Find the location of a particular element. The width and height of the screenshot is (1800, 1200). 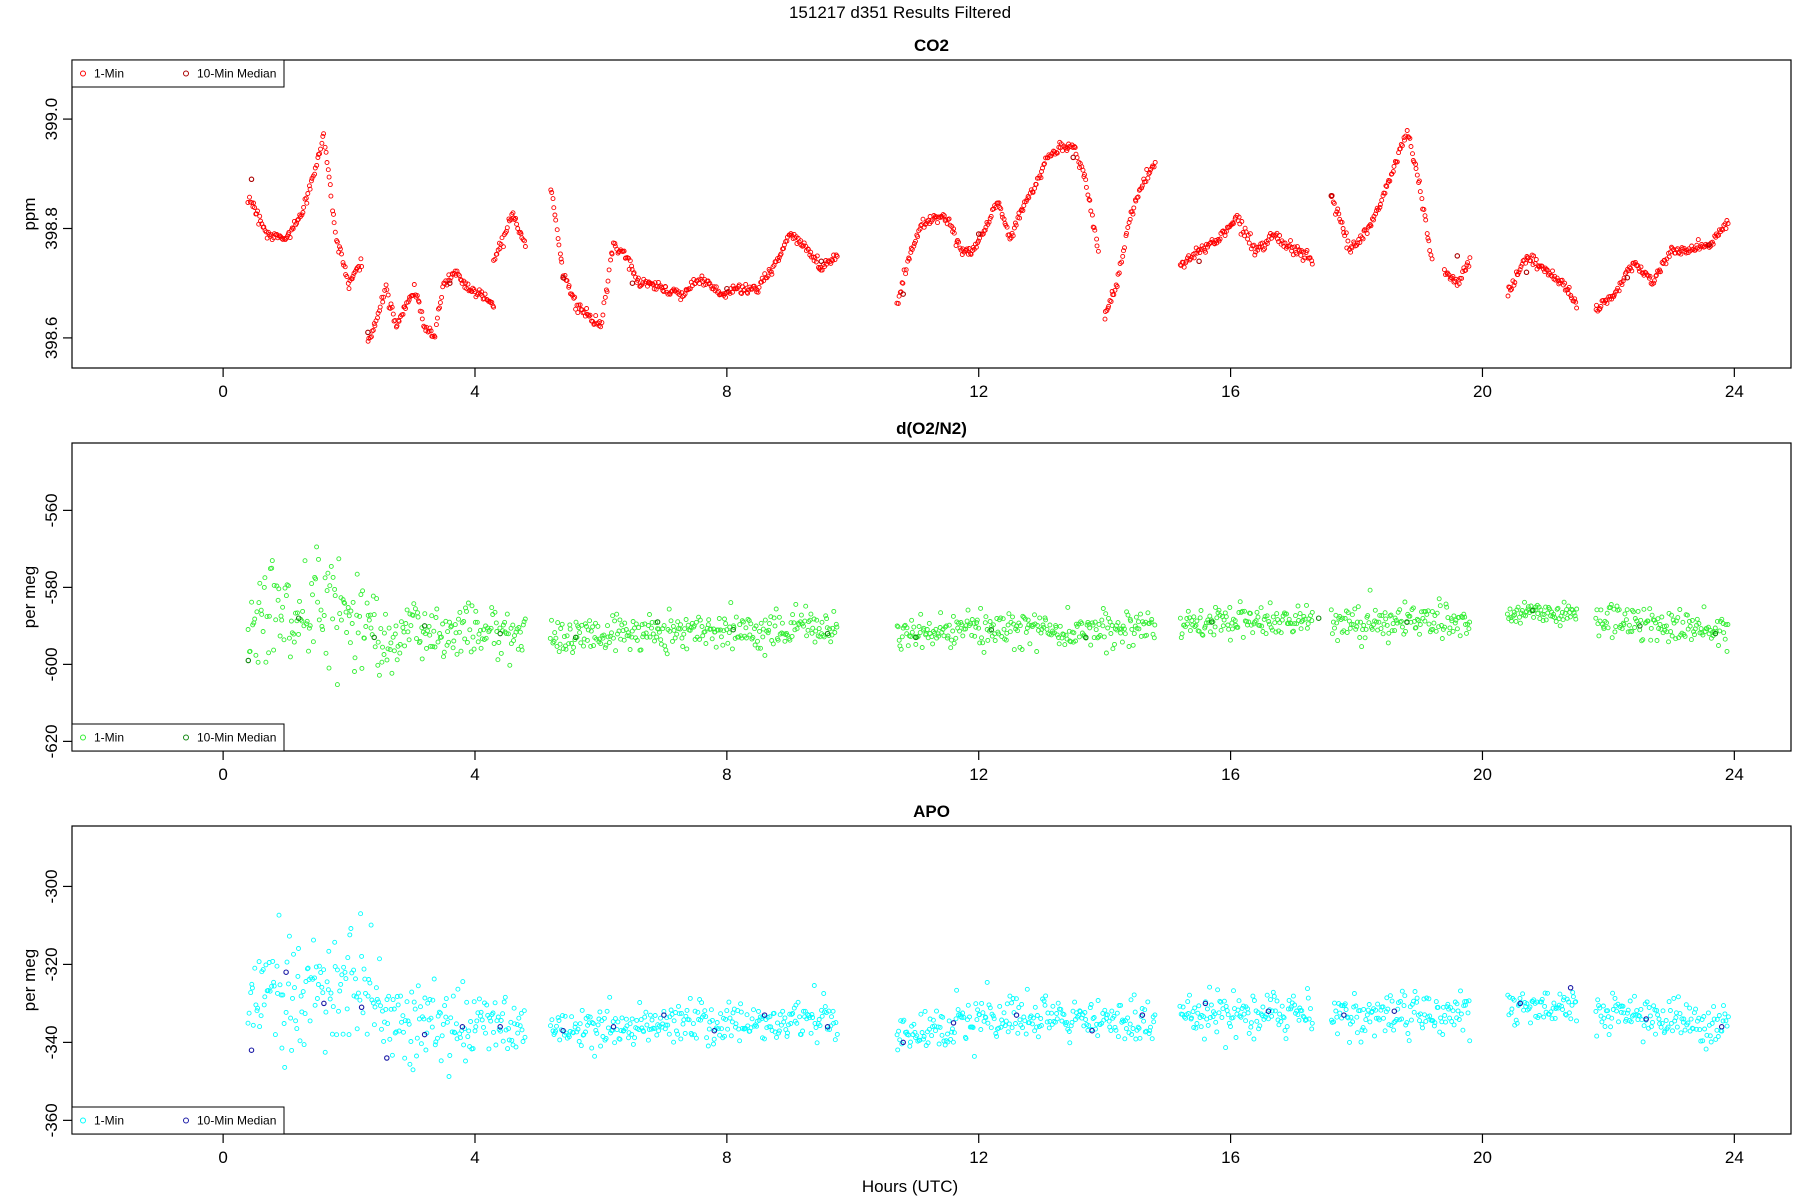

x-tick-label: 8 is located at coordinates (726, 1157).